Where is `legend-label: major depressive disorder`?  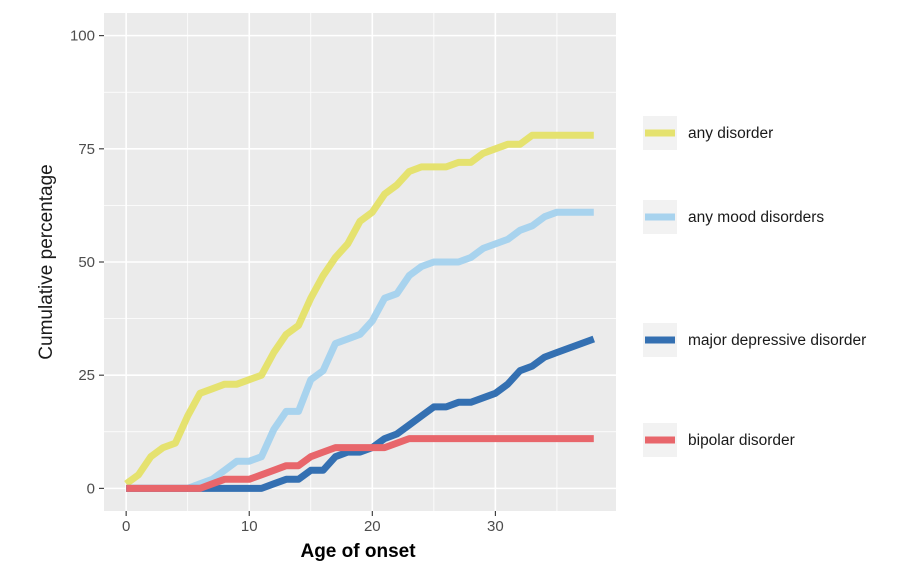 legend-label: major depressive disorder is located at coordinates (777, 340).